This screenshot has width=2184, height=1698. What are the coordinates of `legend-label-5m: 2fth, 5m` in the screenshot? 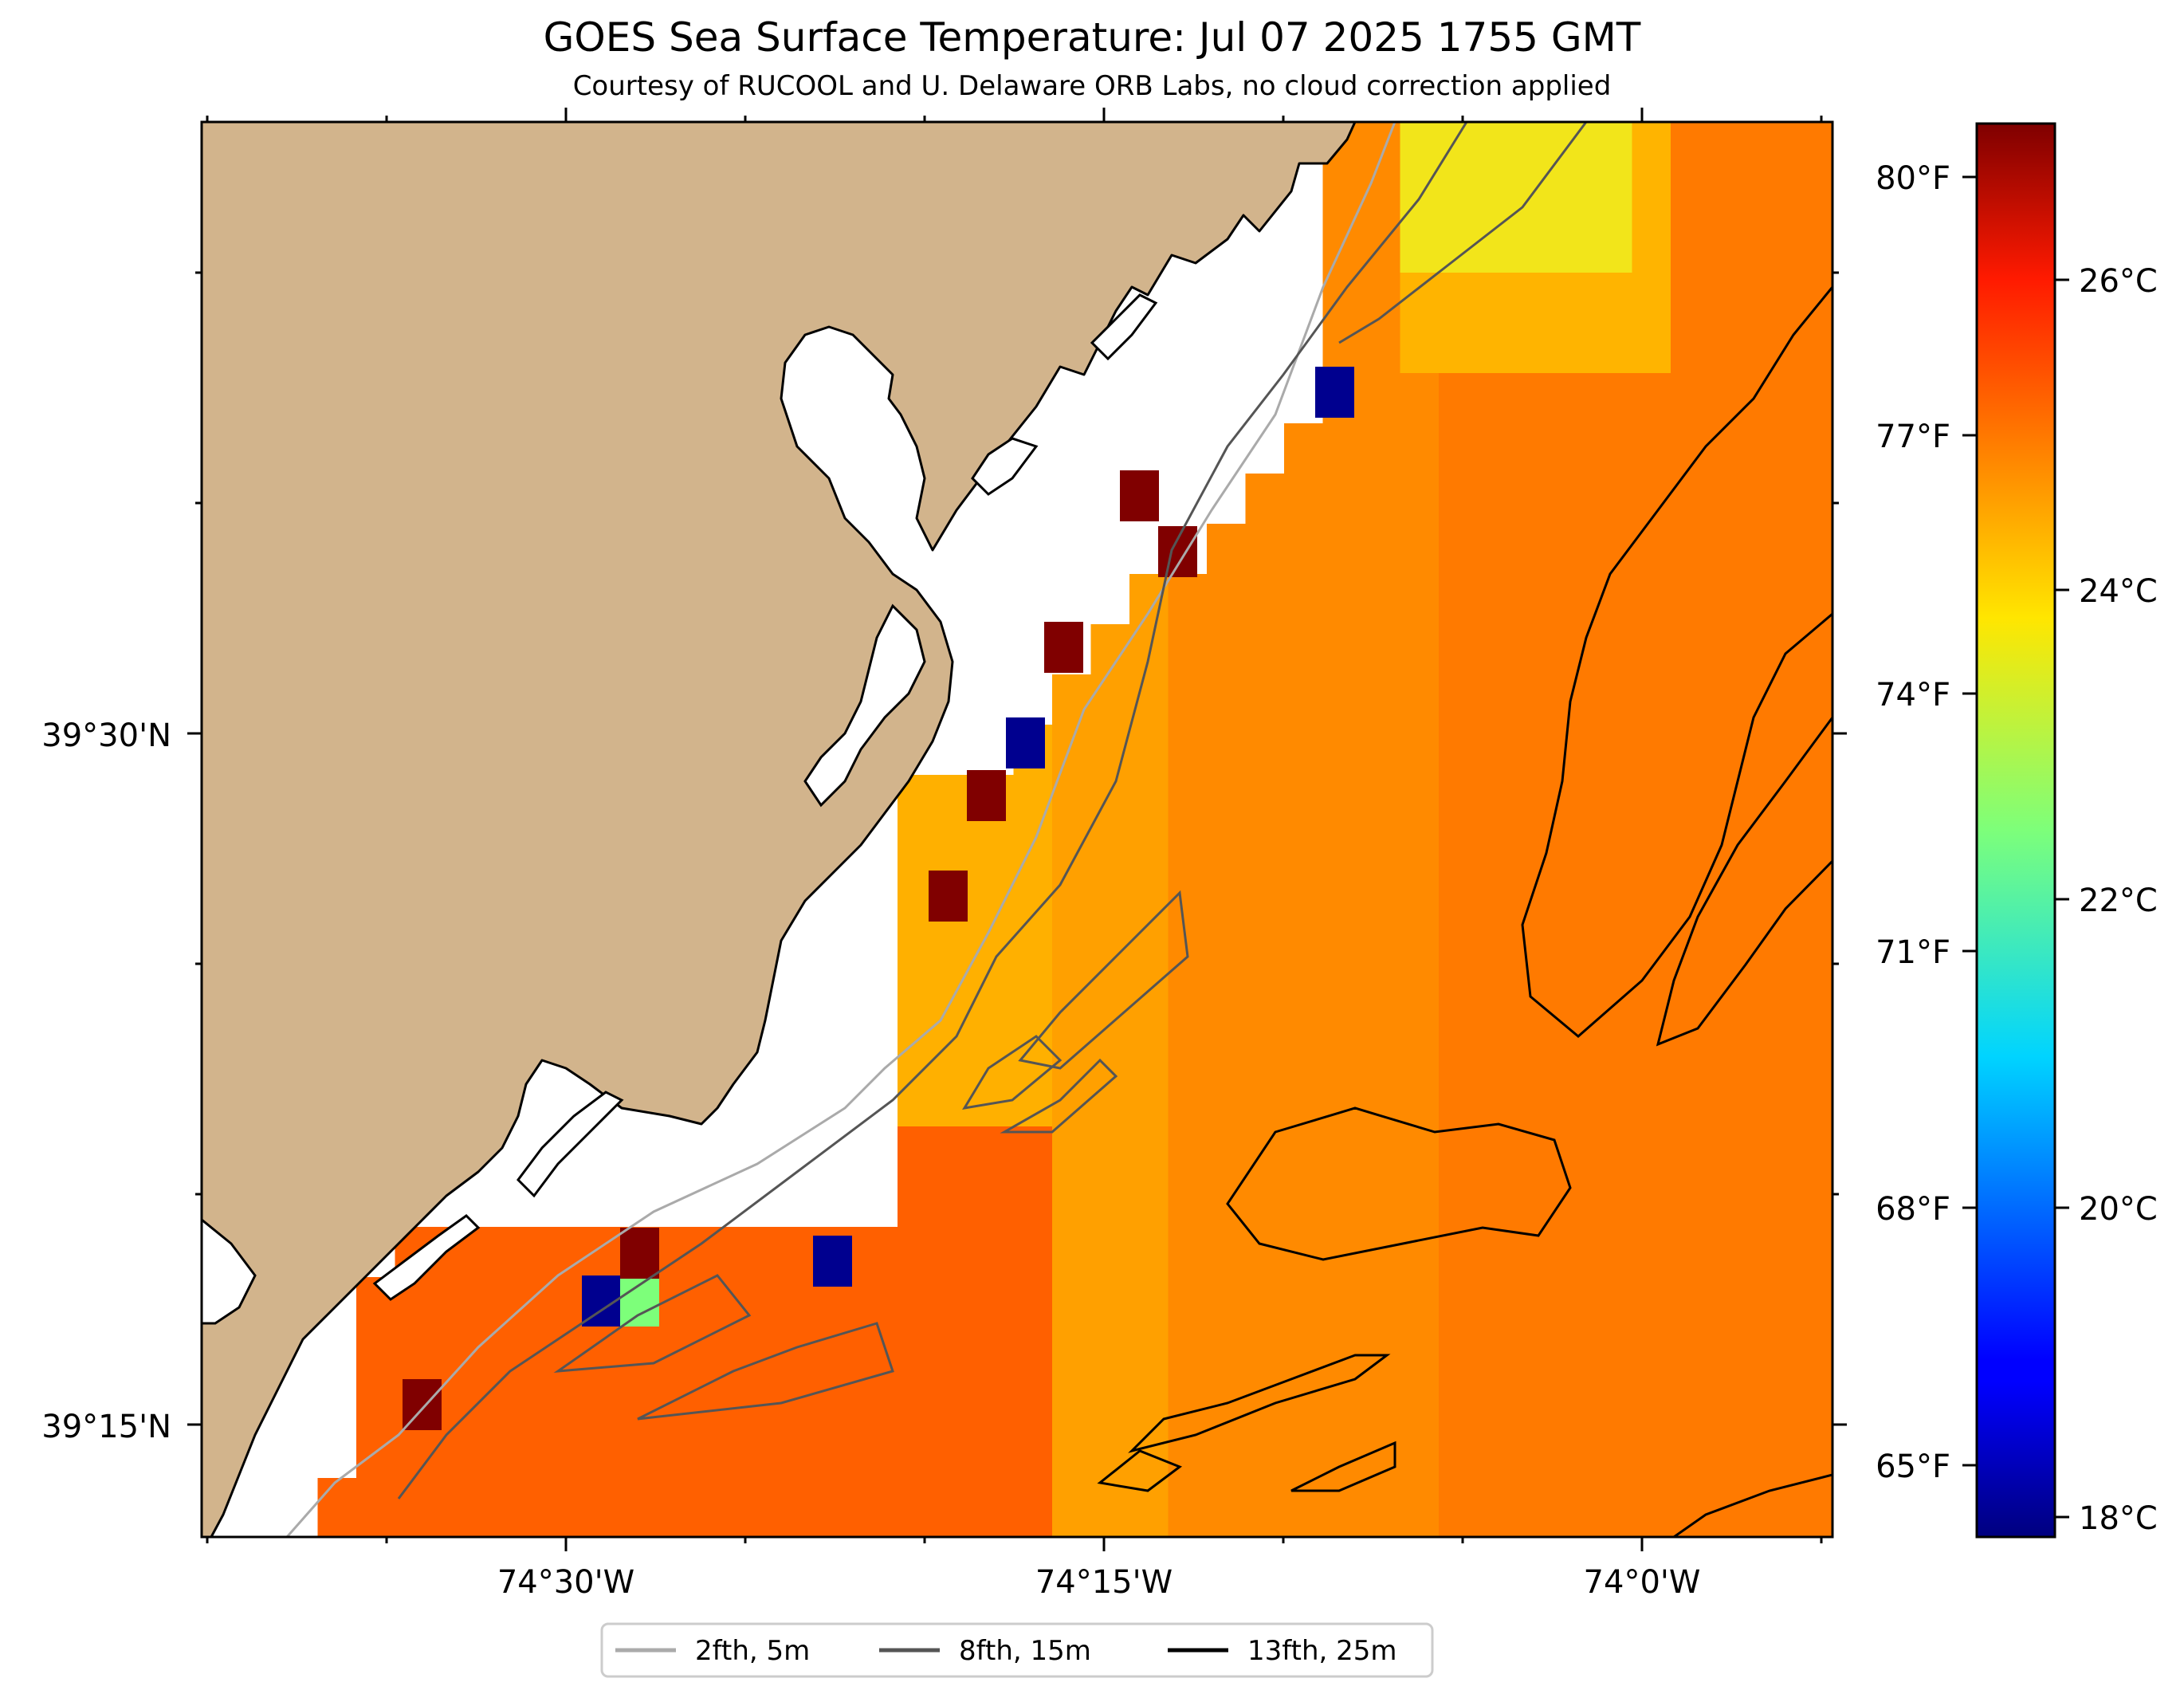 It's located at (752, 1651).